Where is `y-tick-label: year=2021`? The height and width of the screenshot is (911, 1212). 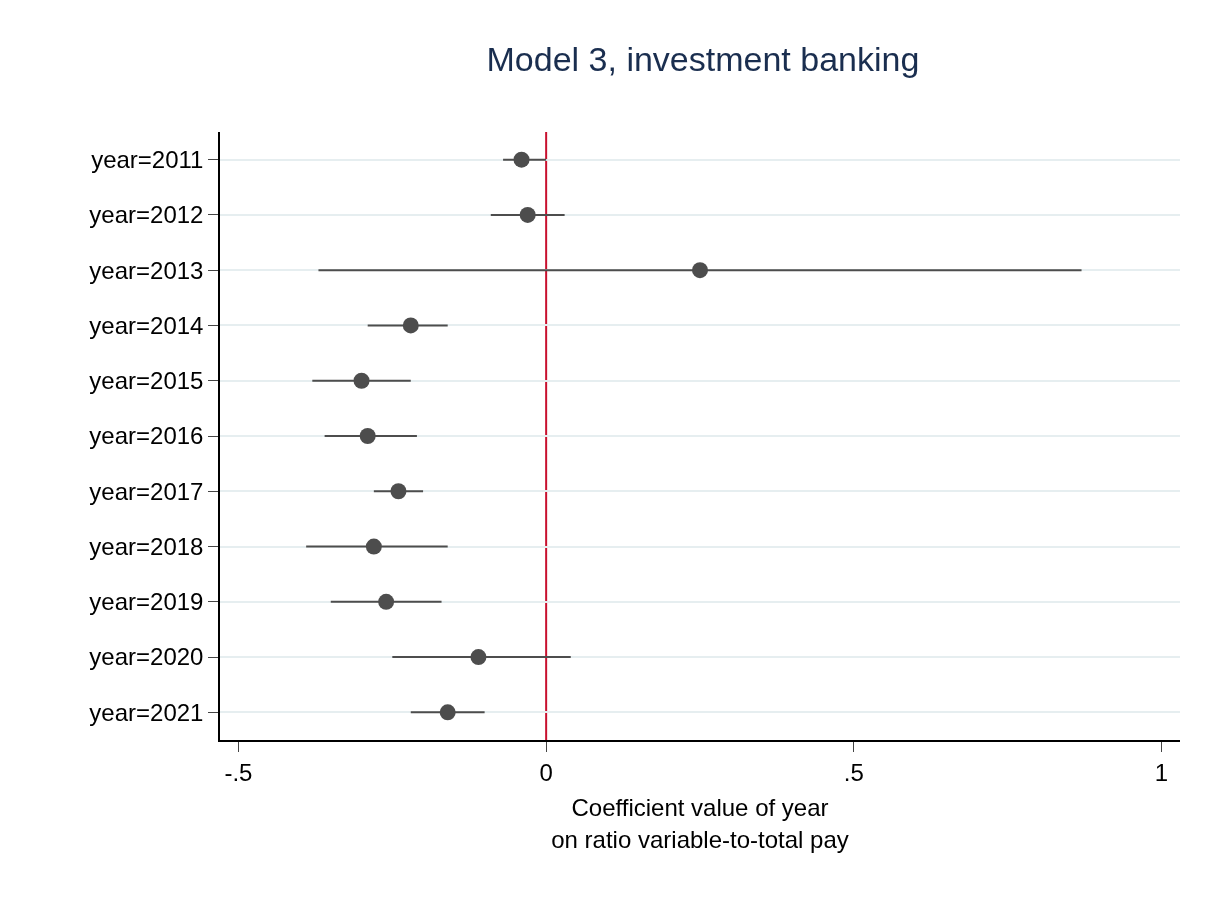 y-tick-label: year=2021 is located at coordinates (146, 712).